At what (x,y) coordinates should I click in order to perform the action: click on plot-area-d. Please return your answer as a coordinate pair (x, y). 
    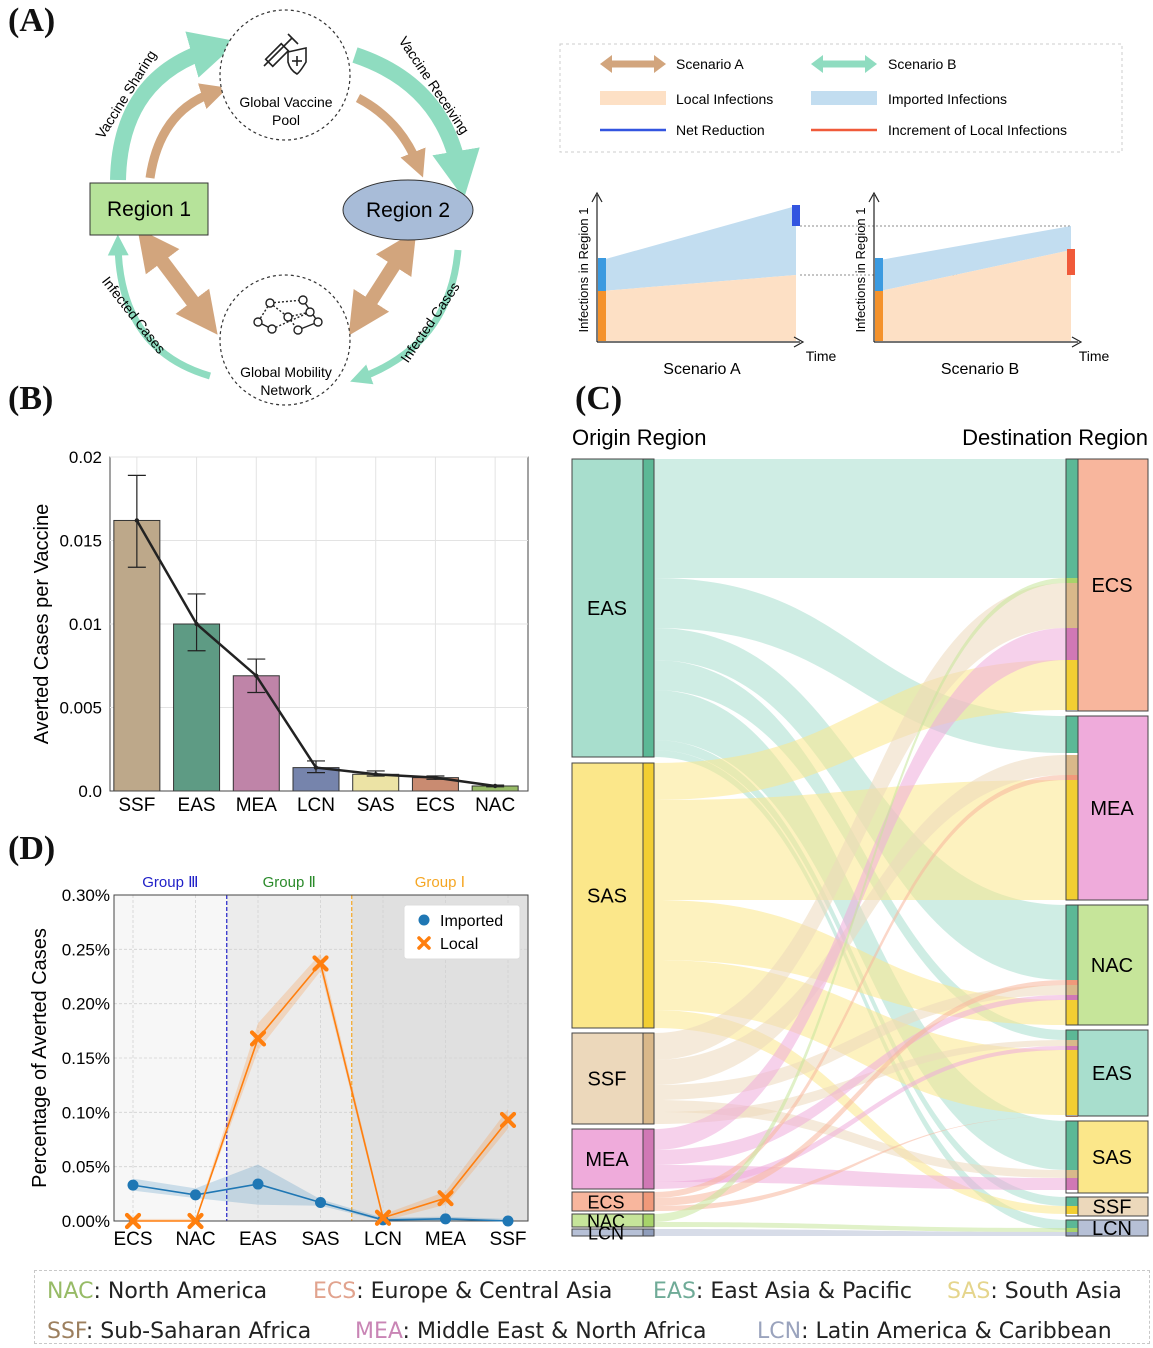
    Looking at the image, I should click on (321, 1058).